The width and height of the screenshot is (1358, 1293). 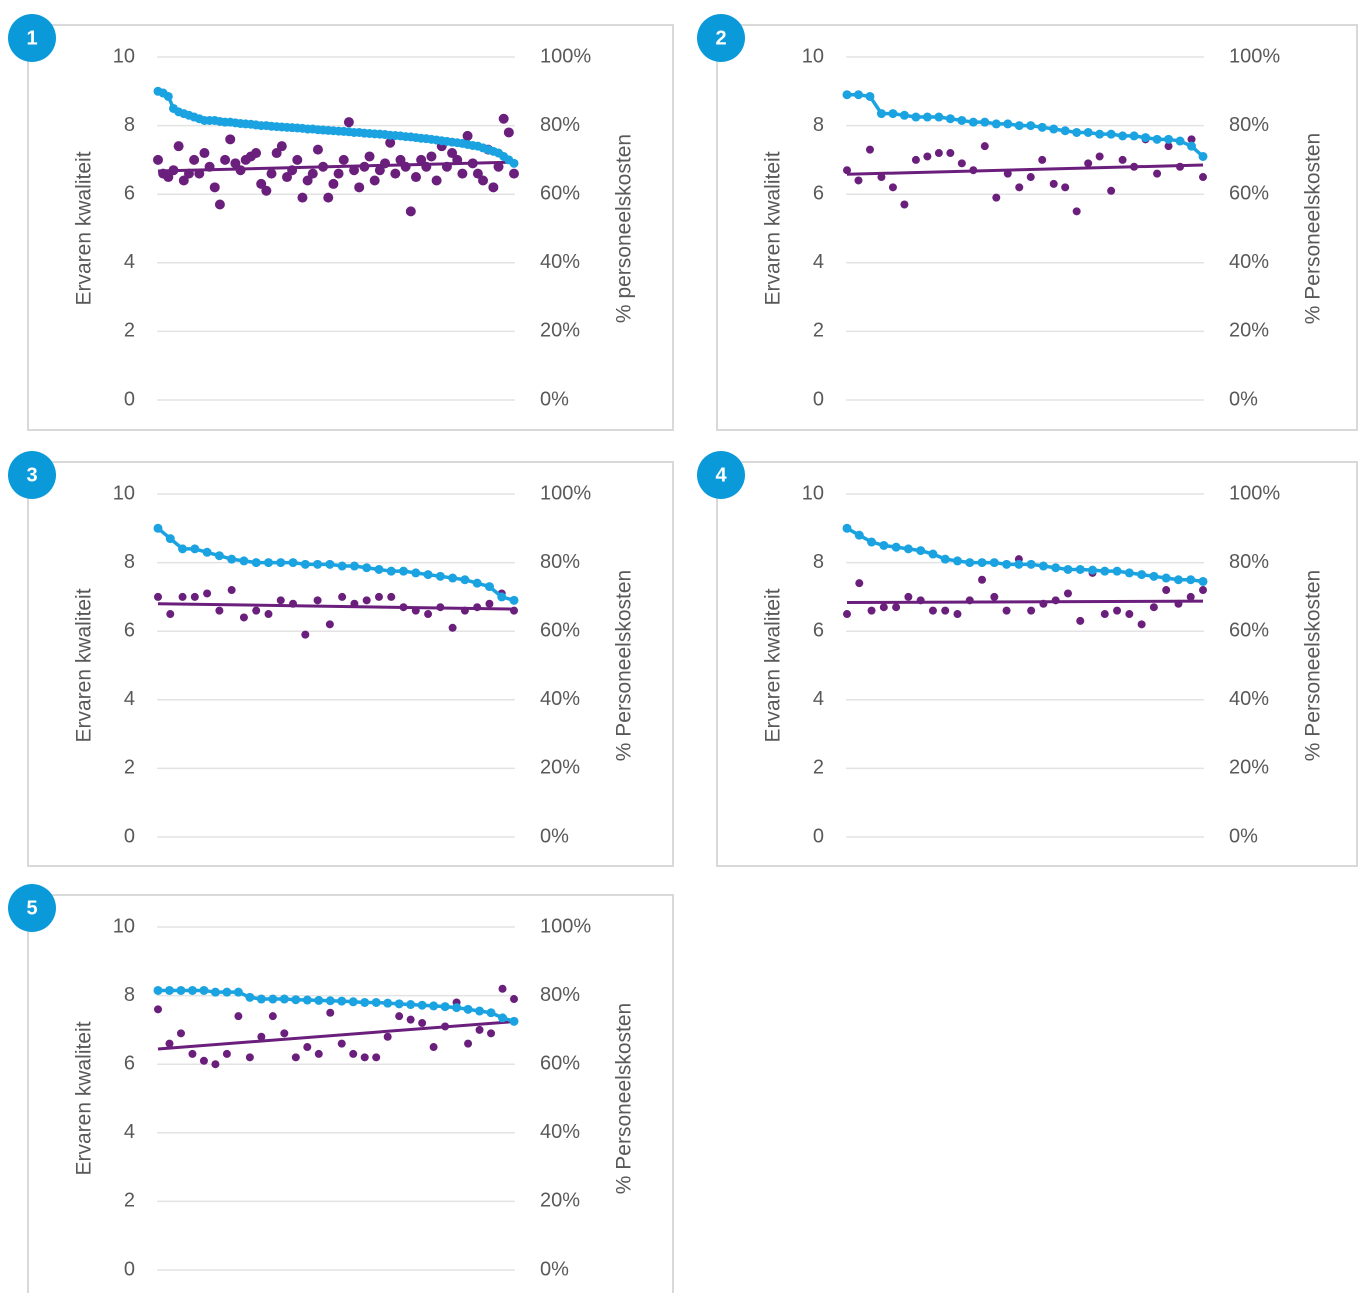 What do you see at coordinates (1025, 555) in the screenshot?
I see `line-series` at bounding box center [1025, 555].